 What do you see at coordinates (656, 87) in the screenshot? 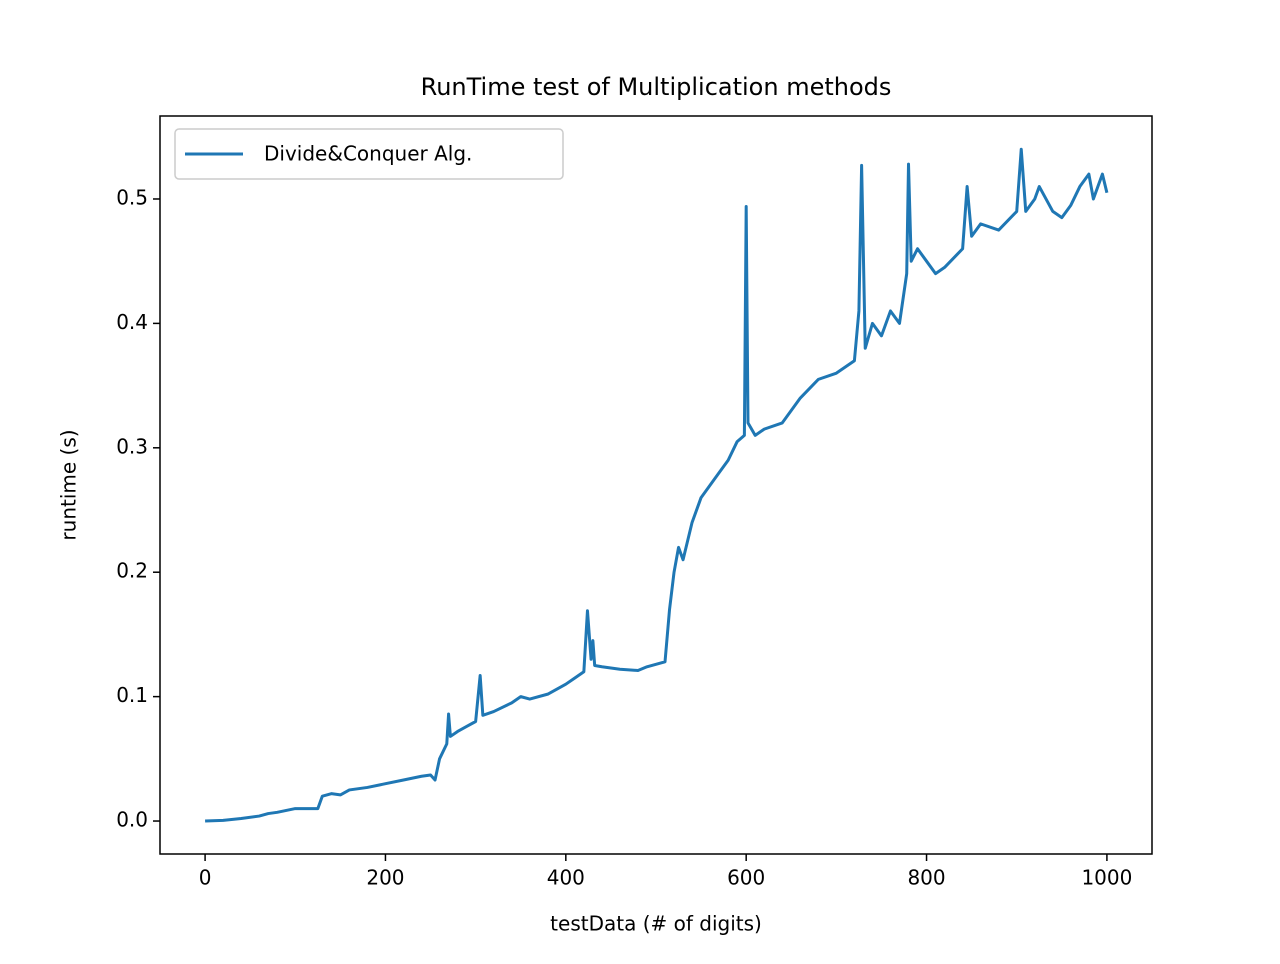
I see `chart-title: RunTime test of Multiplication methods` at bounding box center [656, 87].